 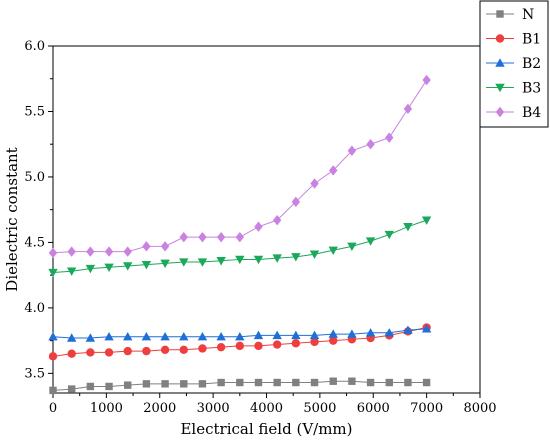 What do you see at coordinates (531, 113) in the screenshot?
I see `legend-label-b4: B4` at bounding box center [531, 113].